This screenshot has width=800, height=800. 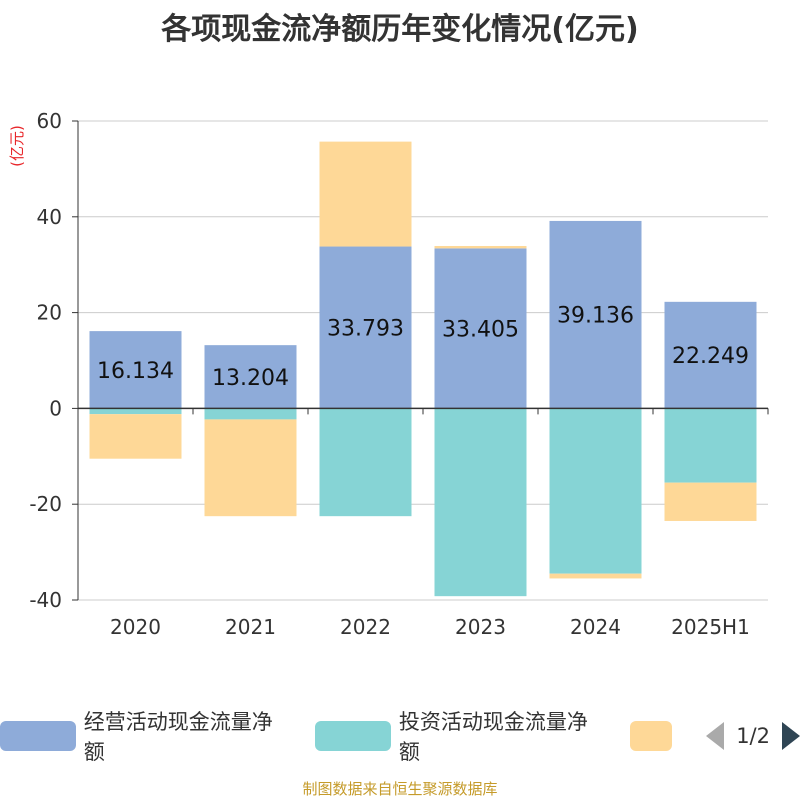 What do you see at coordinates (353, 736) in the screenshot?
I see `legend-swatch-investing` at bounding box center [353, 736].